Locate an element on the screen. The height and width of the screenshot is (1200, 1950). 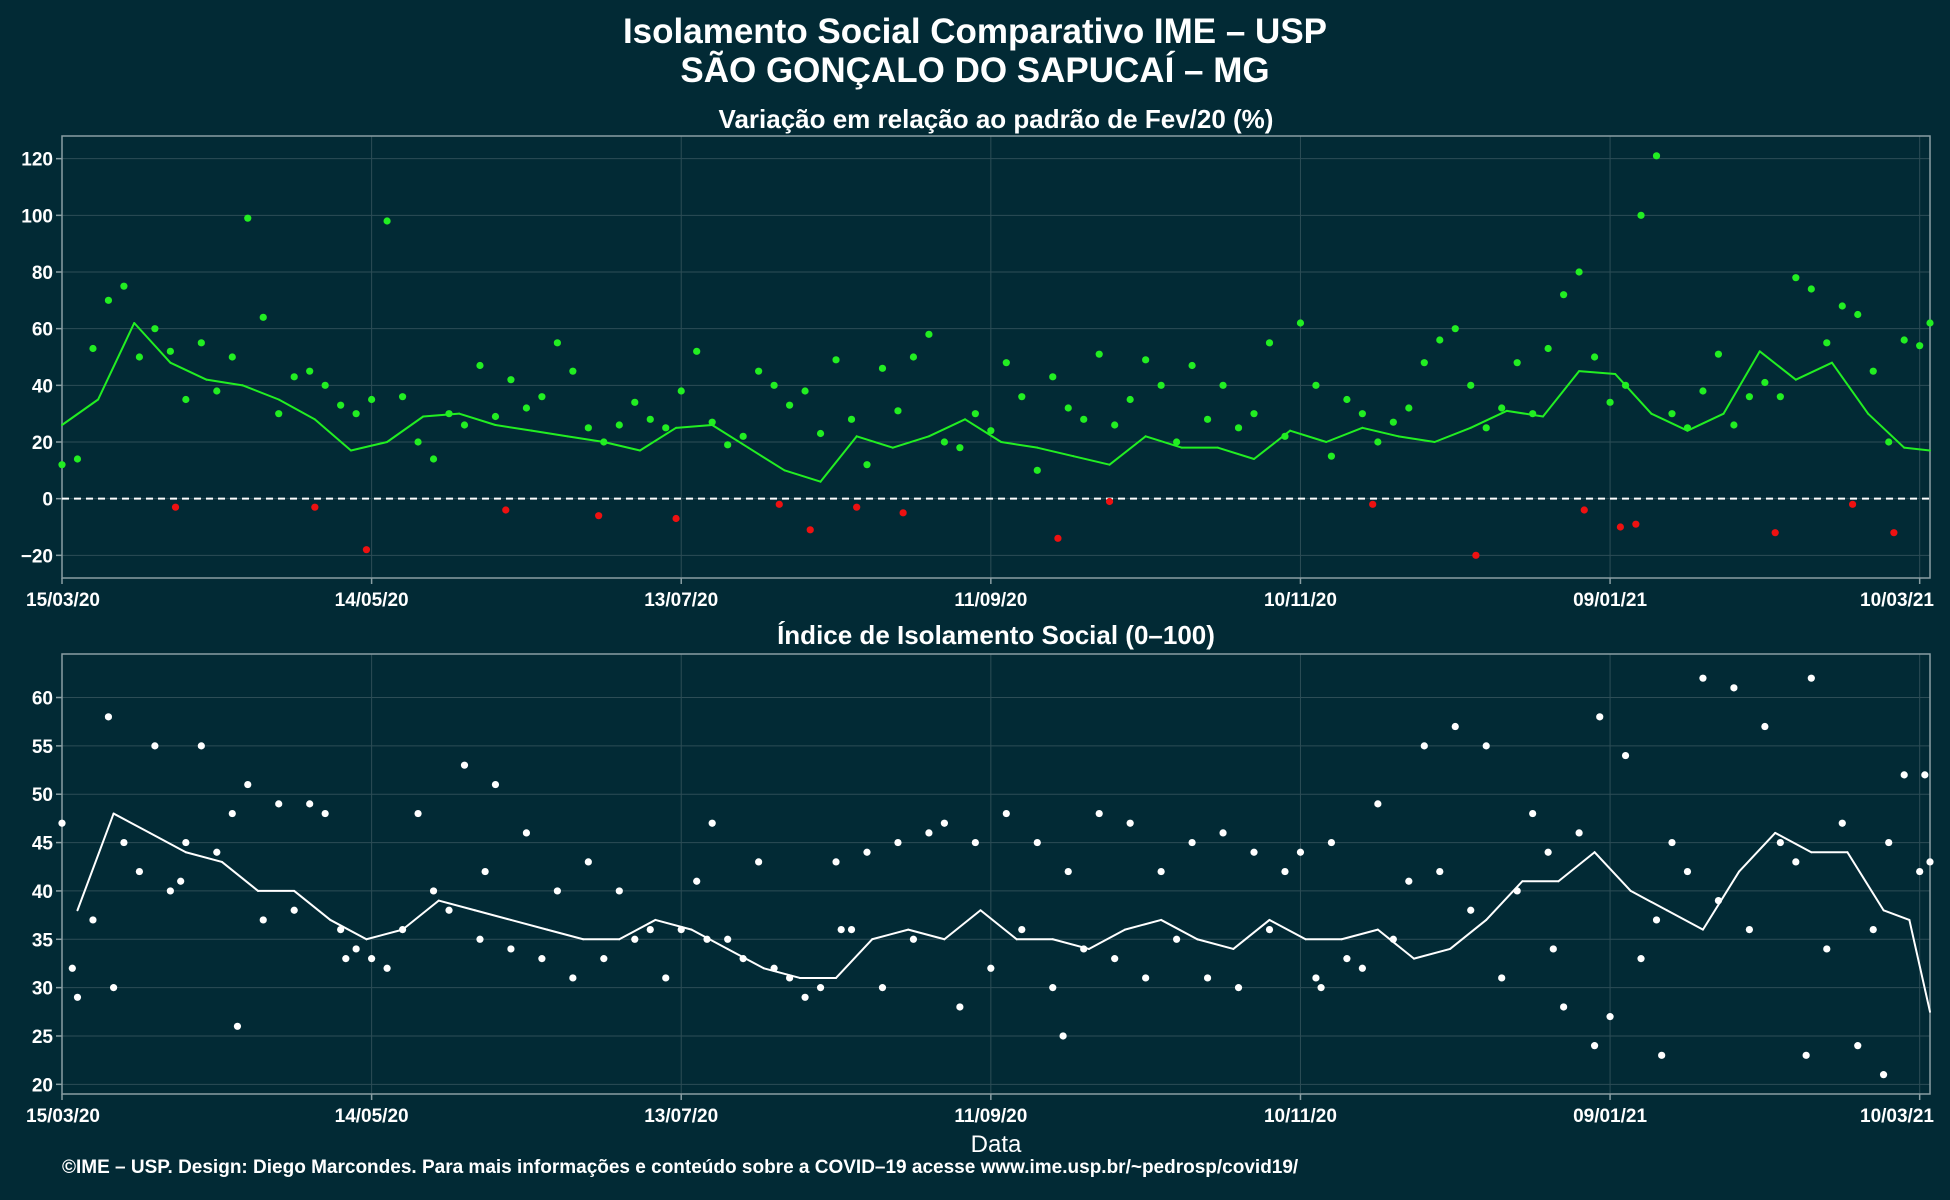
variation-x-tick-label: 10/11/20 is located at coordinates (1300, 600).